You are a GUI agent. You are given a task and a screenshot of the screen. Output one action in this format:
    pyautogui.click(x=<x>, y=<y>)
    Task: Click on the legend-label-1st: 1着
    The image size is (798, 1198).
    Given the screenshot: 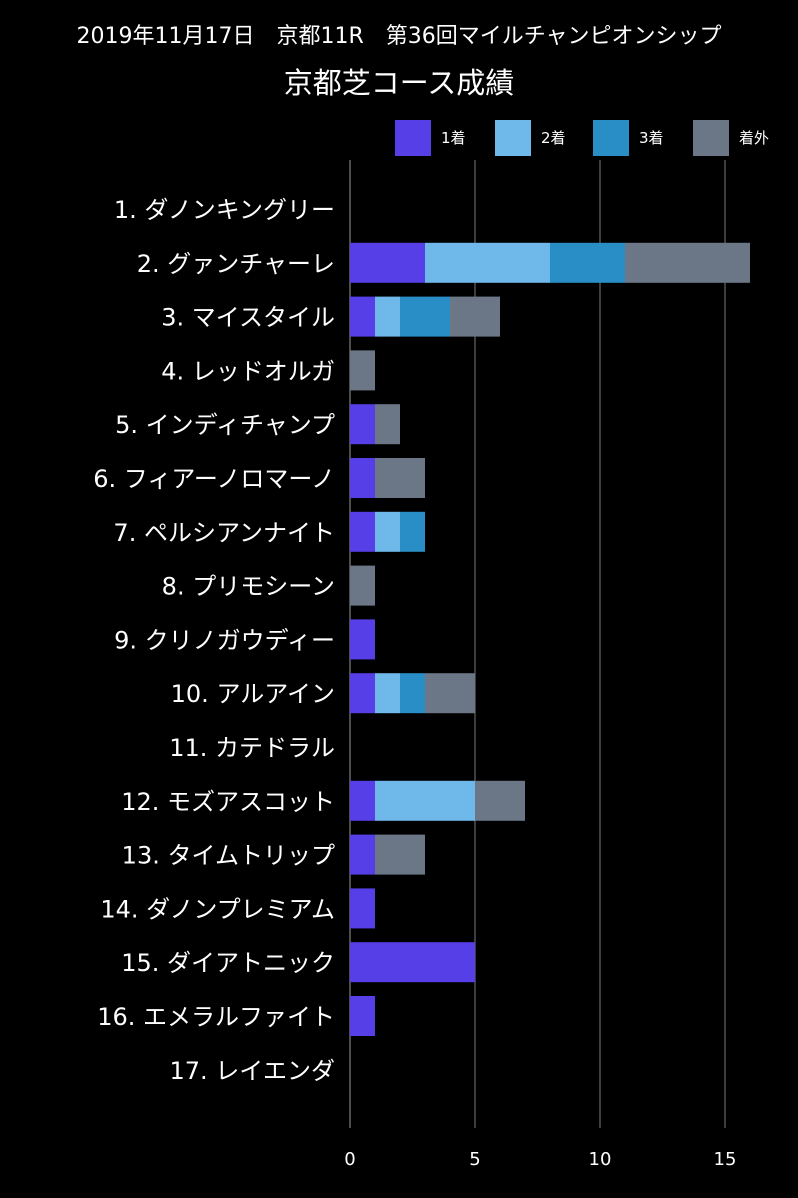 What is the action you would take?
    pyautogui.click(x=453, y=138)
    